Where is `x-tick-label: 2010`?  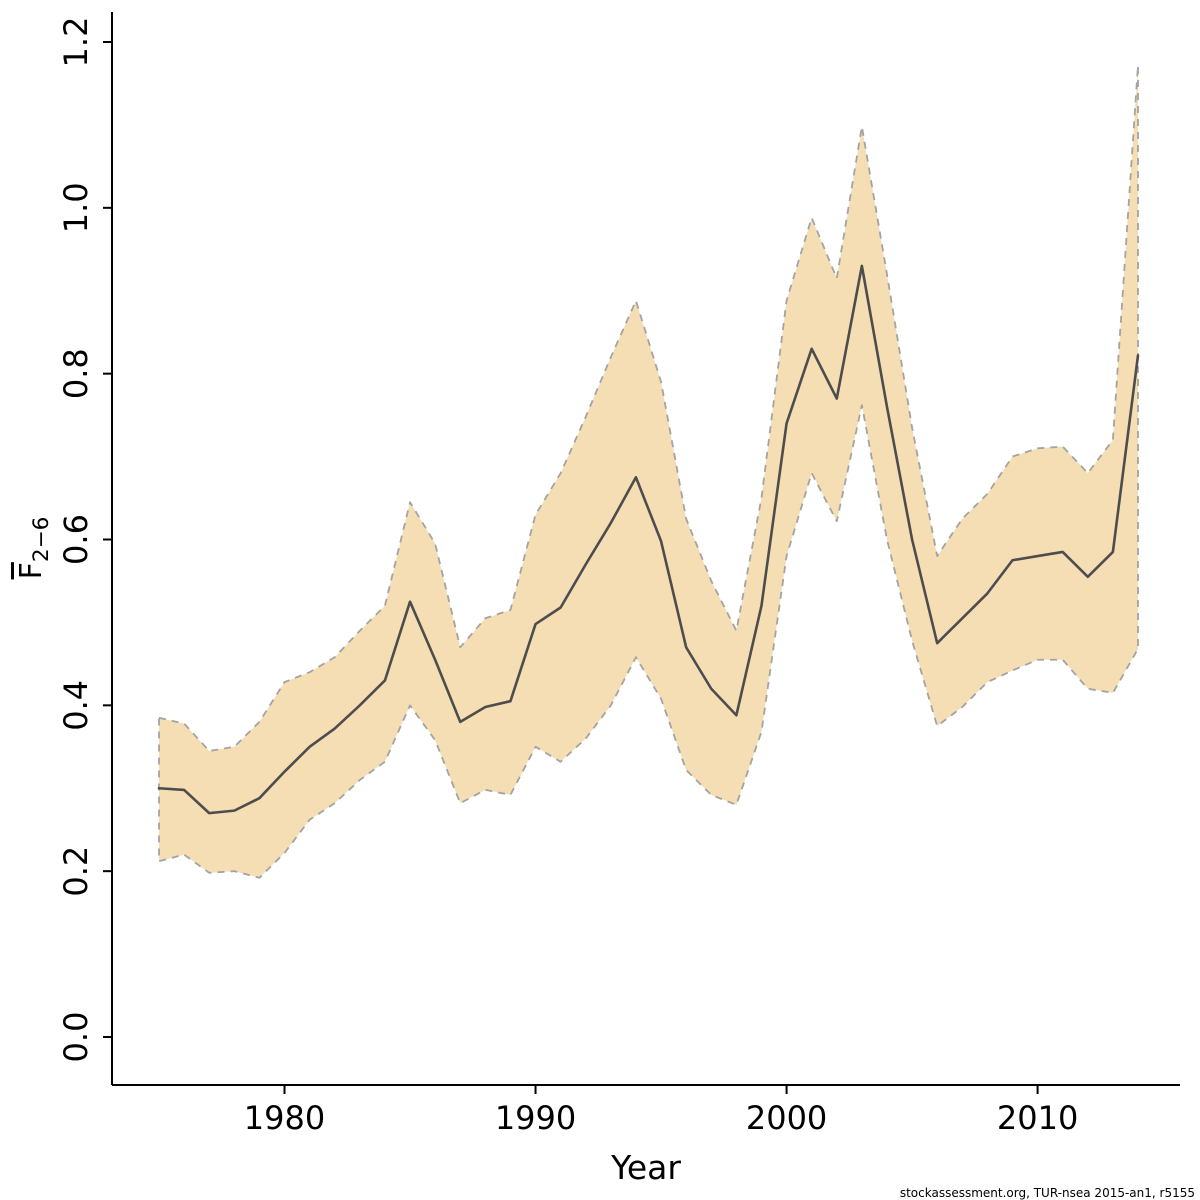
x-tick-label: 2010 is located at coordinates (1037, 1118).